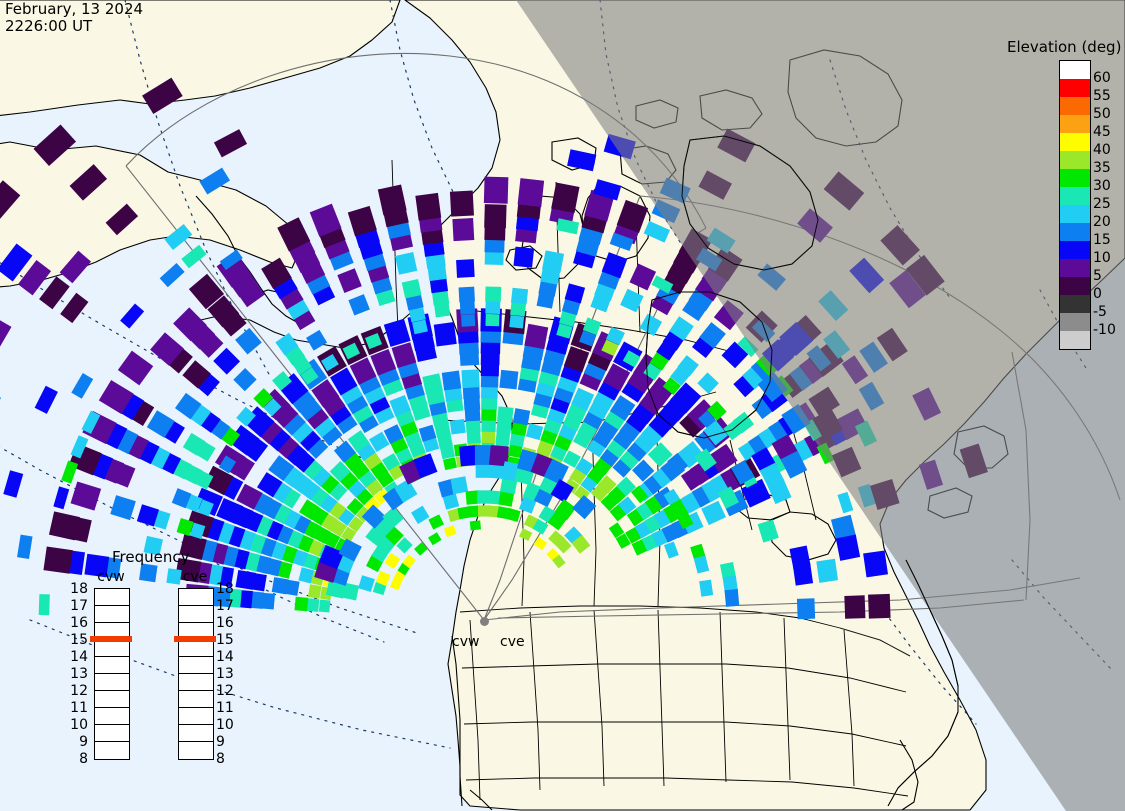  I want to click on frequency-gauge-cvw-label: cvw, so click(111, 577).